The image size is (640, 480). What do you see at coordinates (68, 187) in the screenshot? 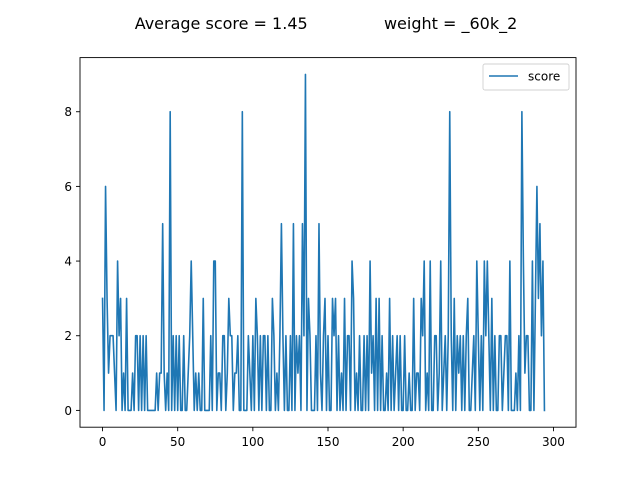
I see `y-tick-label: 6` at bounding box center [68, 187].